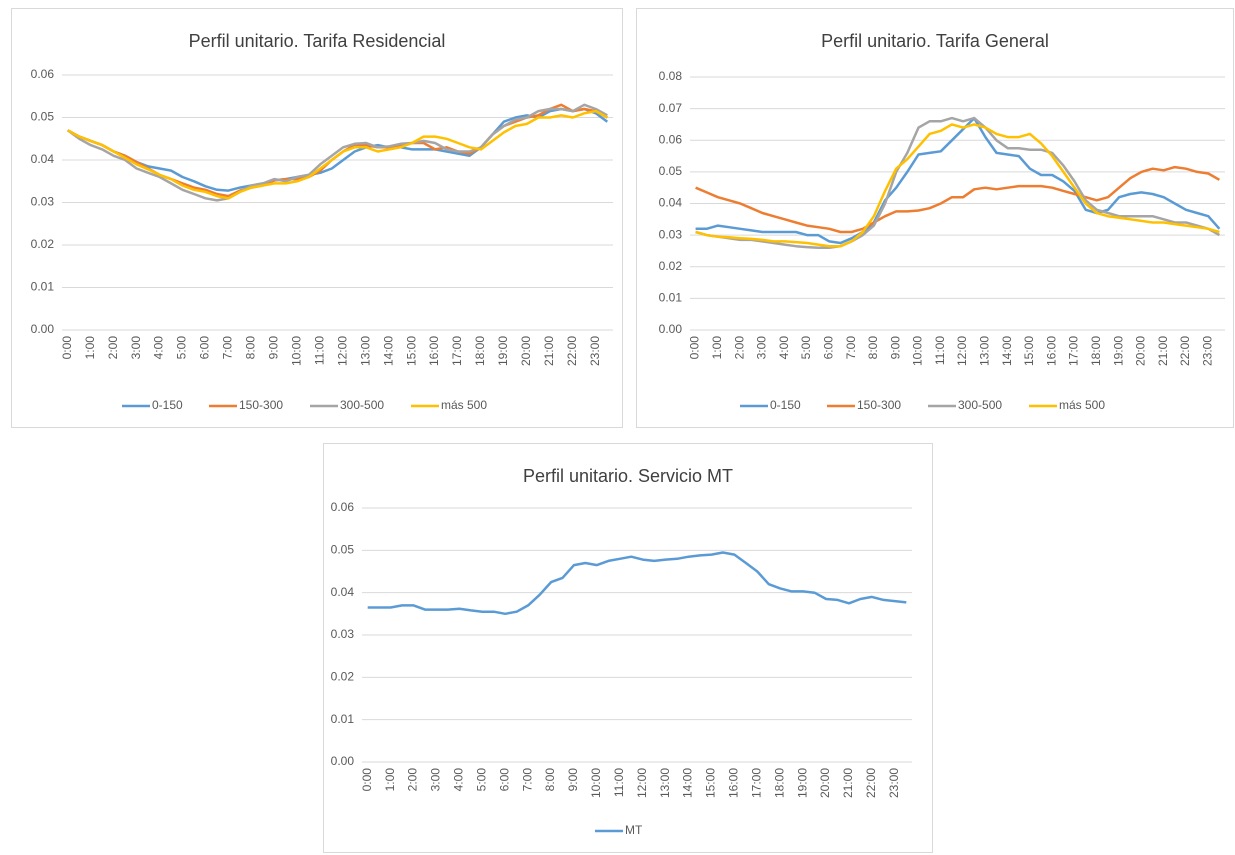  I want to click on x-tick-label: 19:00, so click(503, 351).